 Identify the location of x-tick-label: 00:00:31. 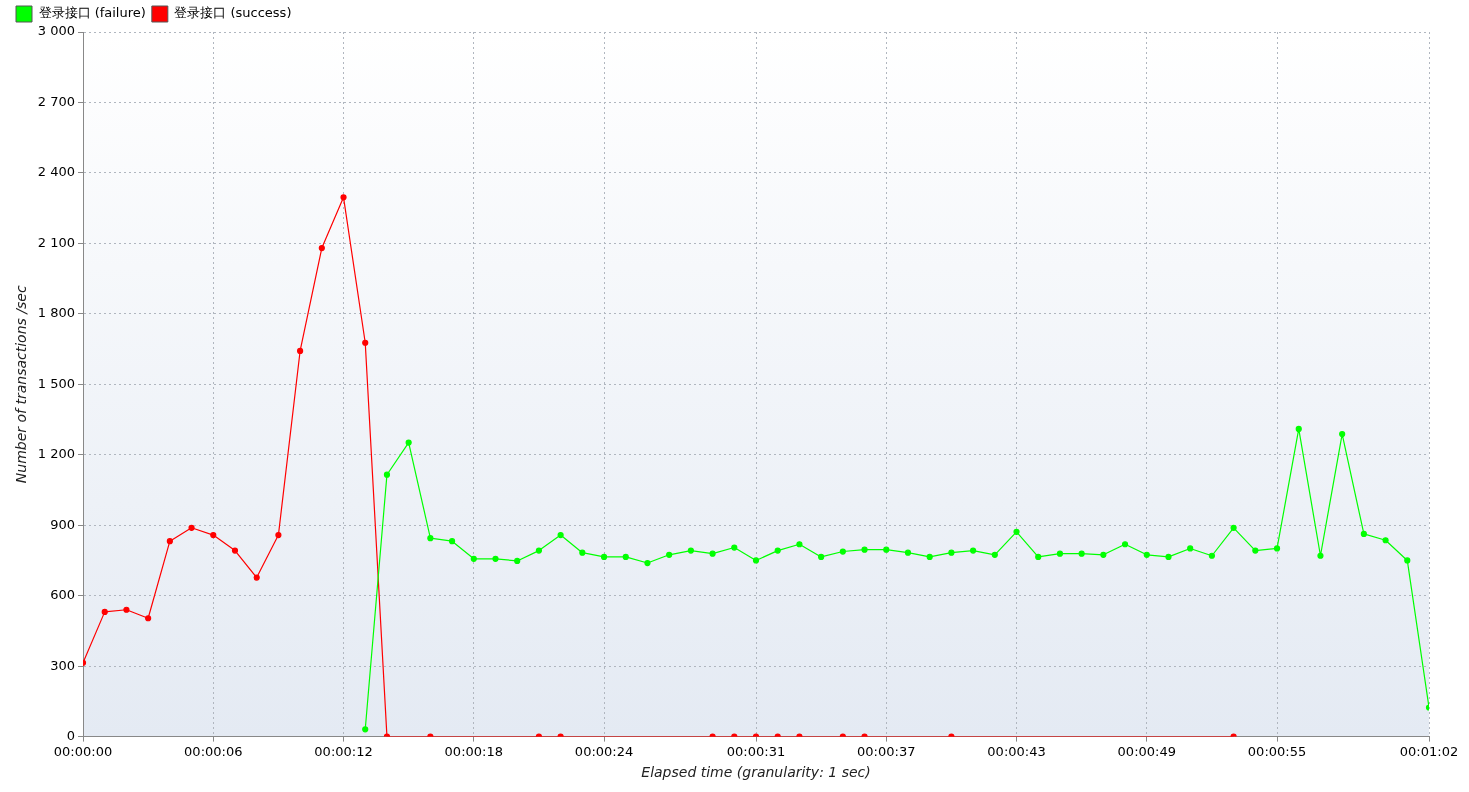
(756, 751).